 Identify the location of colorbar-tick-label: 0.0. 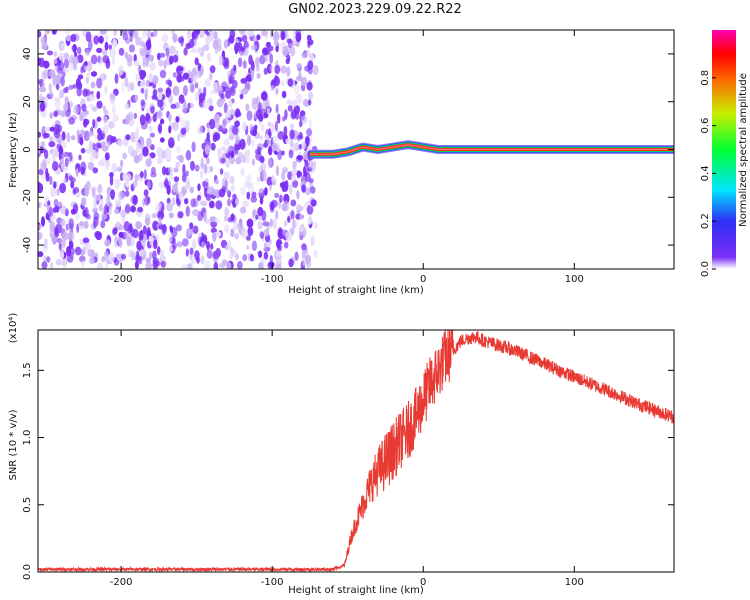
(705, 269).